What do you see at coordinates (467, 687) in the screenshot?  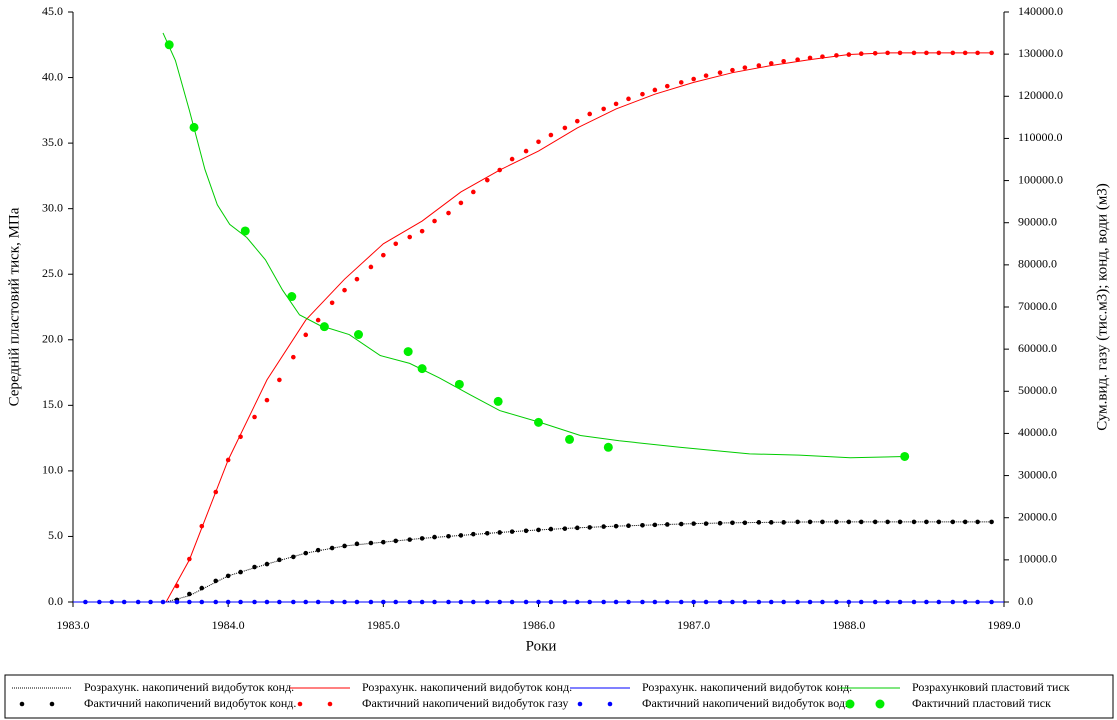 I see `legend-label: Розрахунк. накопичений видобуток конд.` at bounding box center [467, 687].